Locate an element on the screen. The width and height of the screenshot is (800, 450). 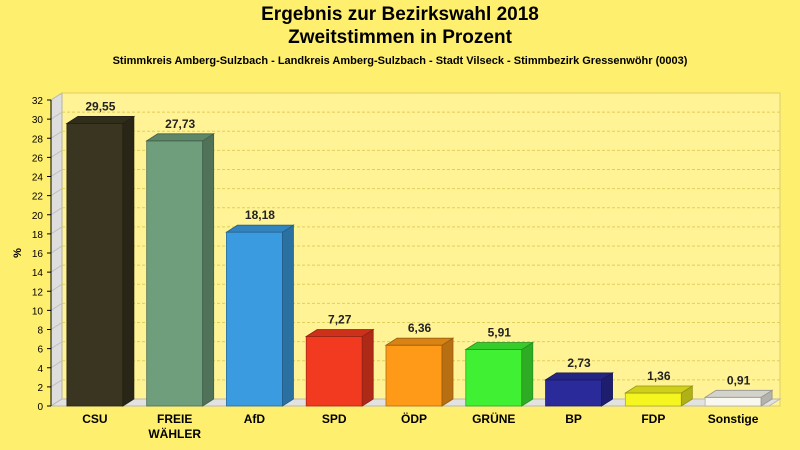
bar-afd is located at coordinates (254, 319).